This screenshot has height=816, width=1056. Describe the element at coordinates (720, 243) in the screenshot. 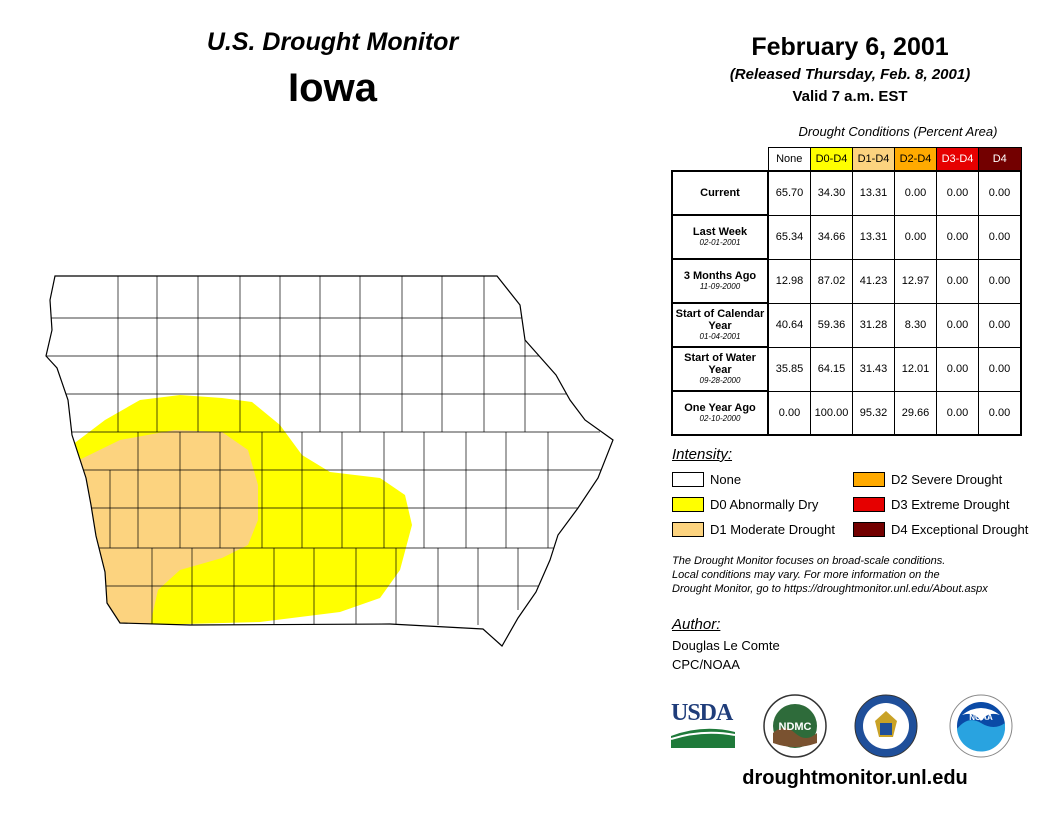

I see `row-label-date: 02-01-2001` at that location.